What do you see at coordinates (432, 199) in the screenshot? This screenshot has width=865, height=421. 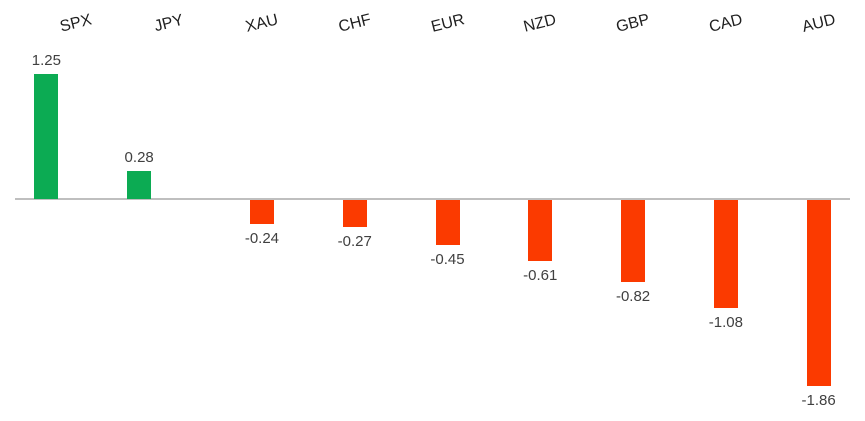 I see `zero-axis-line` at bounding box center [432, 199].